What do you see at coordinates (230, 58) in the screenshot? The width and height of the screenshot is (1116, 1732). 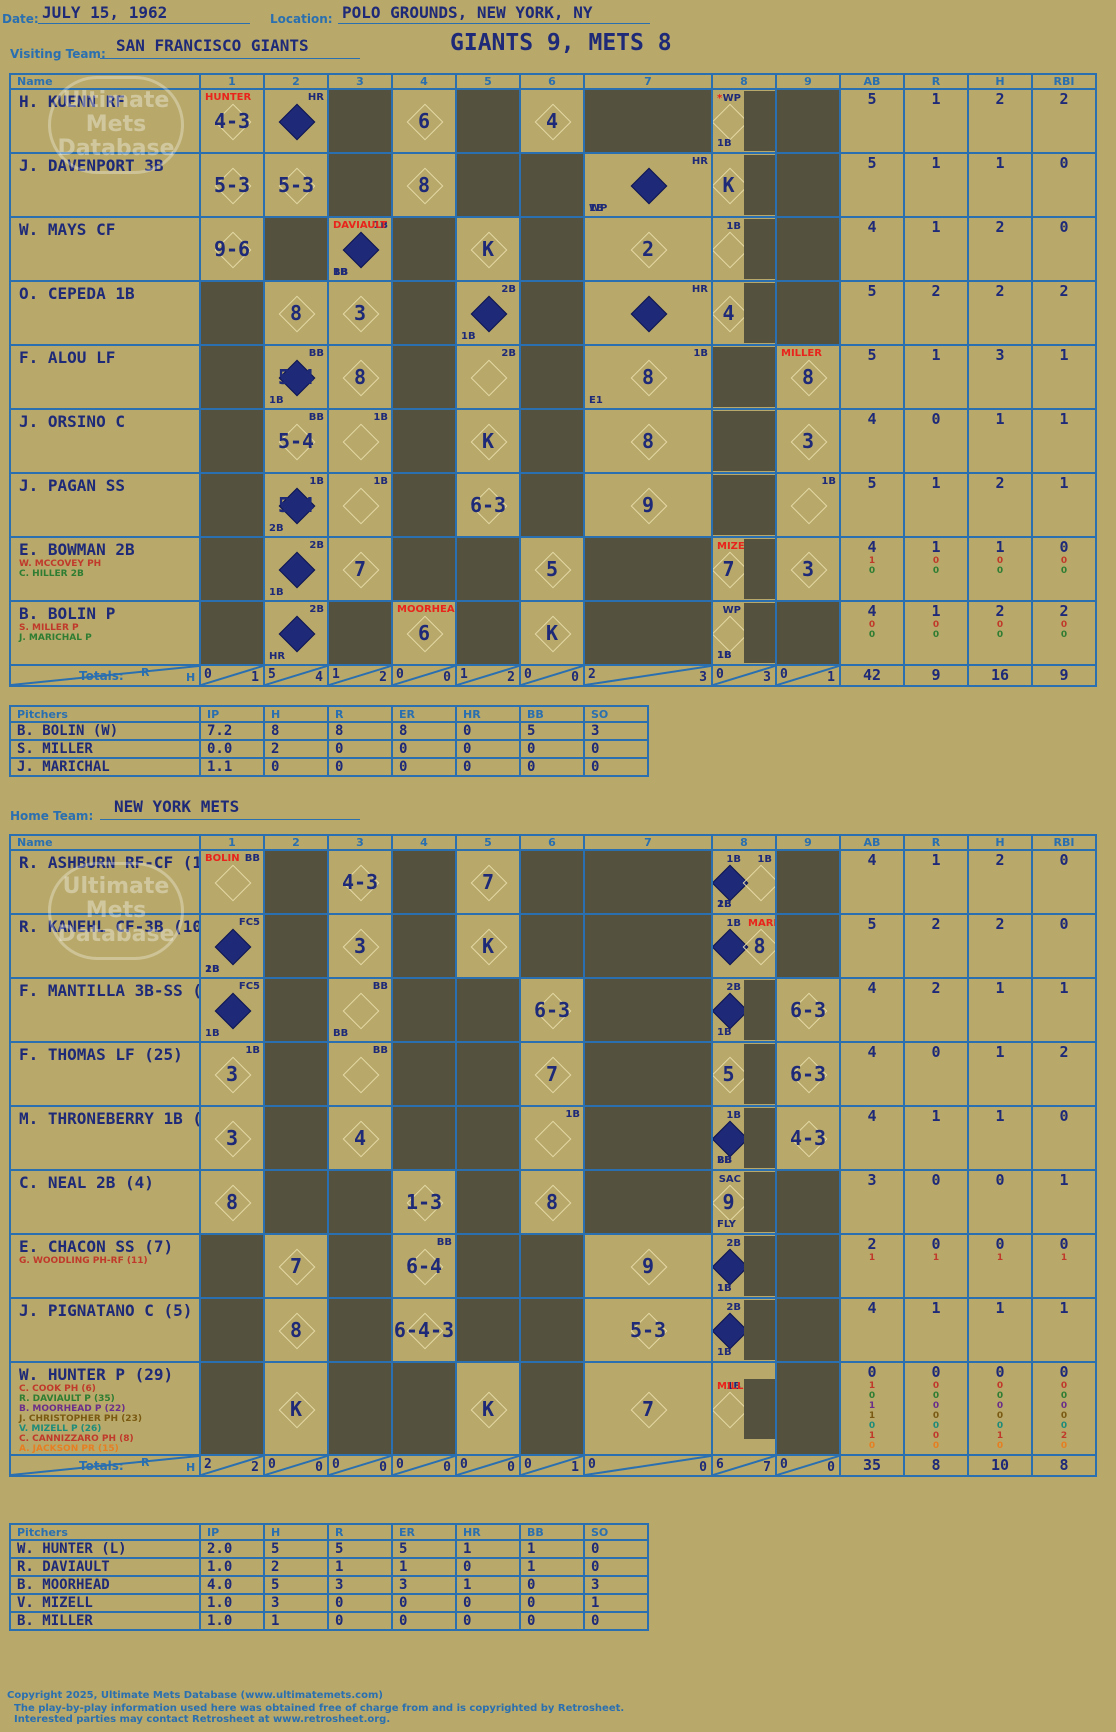 I see `visiting-underline` at bounding box center [230, 58].